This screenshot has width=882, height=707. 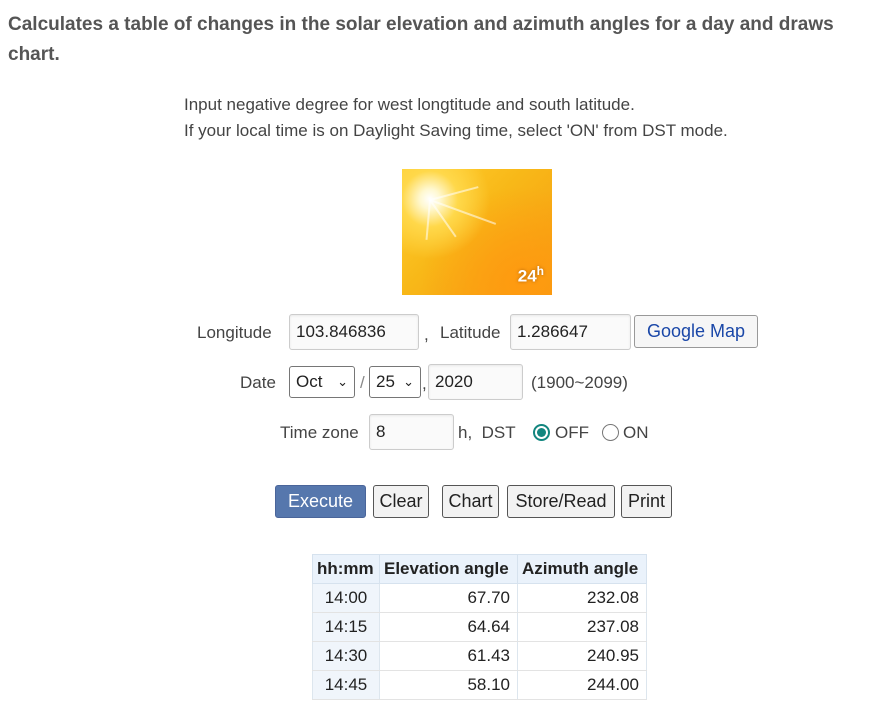 What do you see at coordinates (561, 501) in the screenshot?
I see `store-read-button: Store/Read` at bounding box center [561, 501].